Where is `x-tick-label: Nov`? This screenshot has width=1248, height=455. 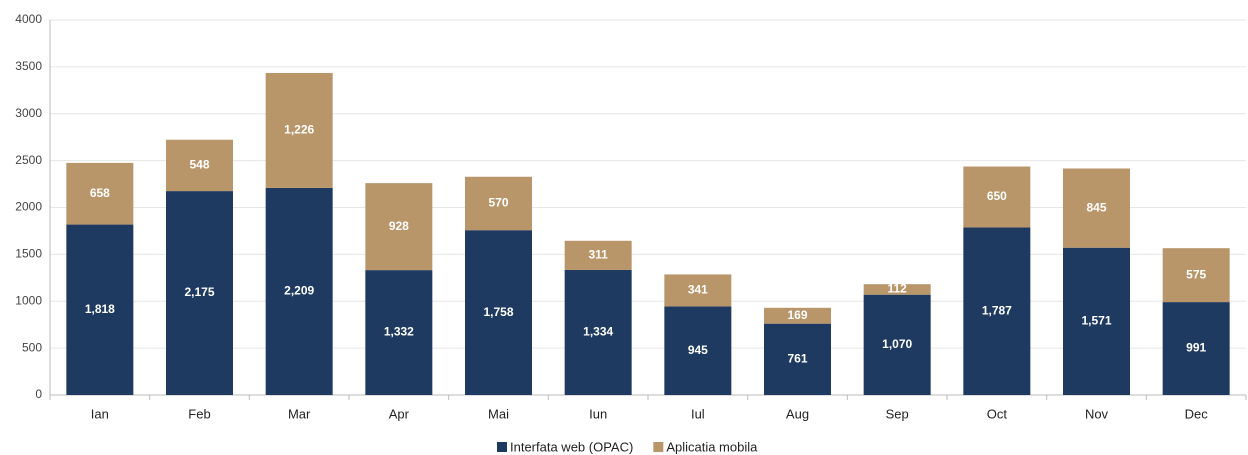 x-tick-label: Nov is located at coordinates (1097, 413).